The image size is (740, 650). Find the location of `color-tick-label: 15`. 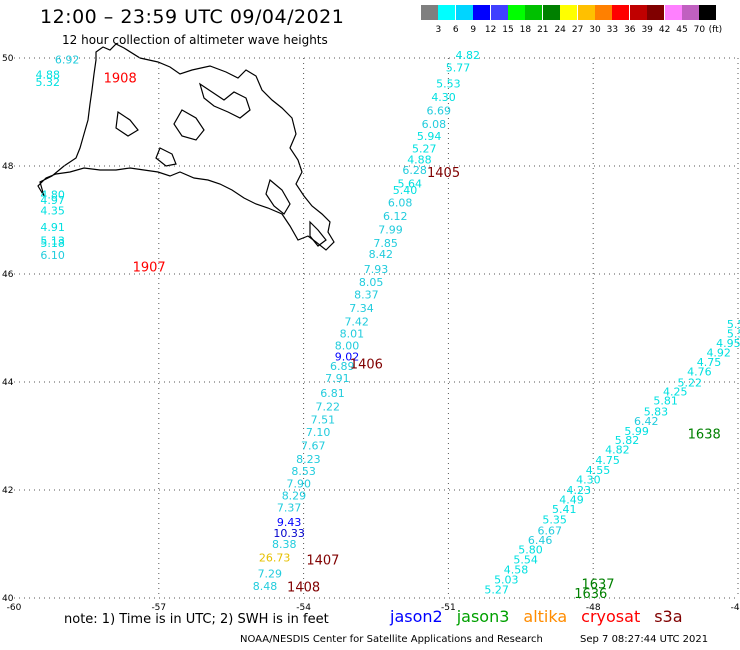

color-tick-label: 15 is located at coordinates (508, 30).